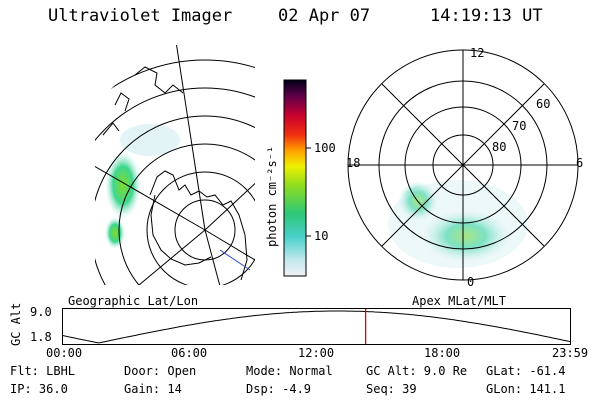 This screenshot has width=600, height=400. I want to click on filter-info: Flt: LBHL, so click(43, 371).